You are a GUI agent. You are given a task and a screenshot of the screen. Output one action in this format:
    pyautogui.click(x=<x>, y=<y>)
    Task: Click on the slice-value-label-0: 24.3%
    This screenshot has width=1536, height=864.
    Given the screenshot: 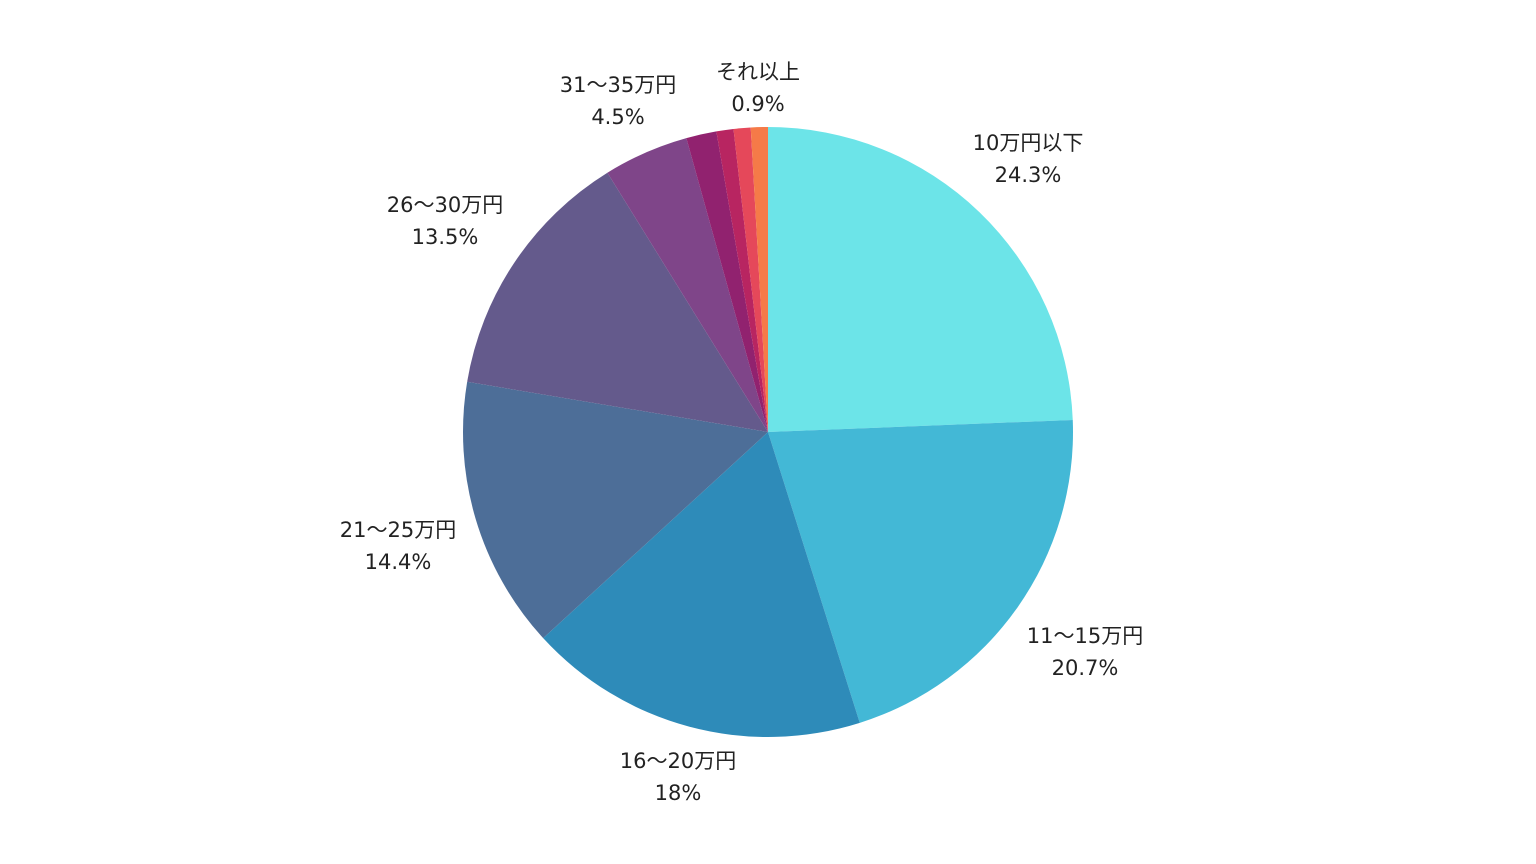 What is the action you would take?
    pyautogui.click(x=1028, y=175)
    